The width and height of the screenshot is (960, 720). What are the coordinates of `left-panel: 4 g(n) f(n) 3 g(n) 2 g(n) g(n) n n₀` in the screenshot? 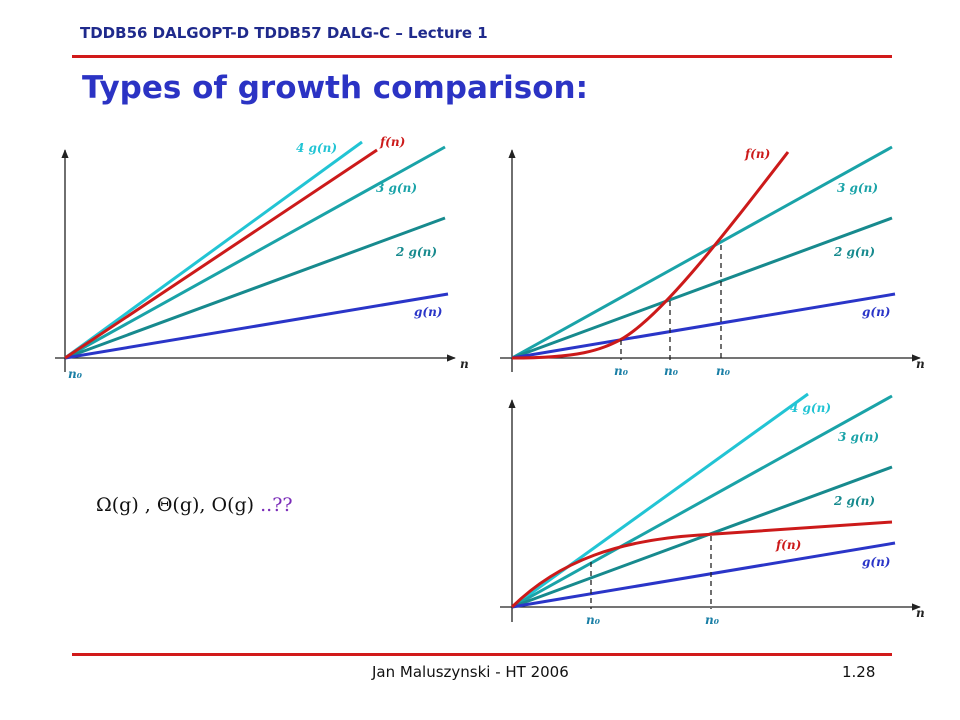 It's located at (262, 258).